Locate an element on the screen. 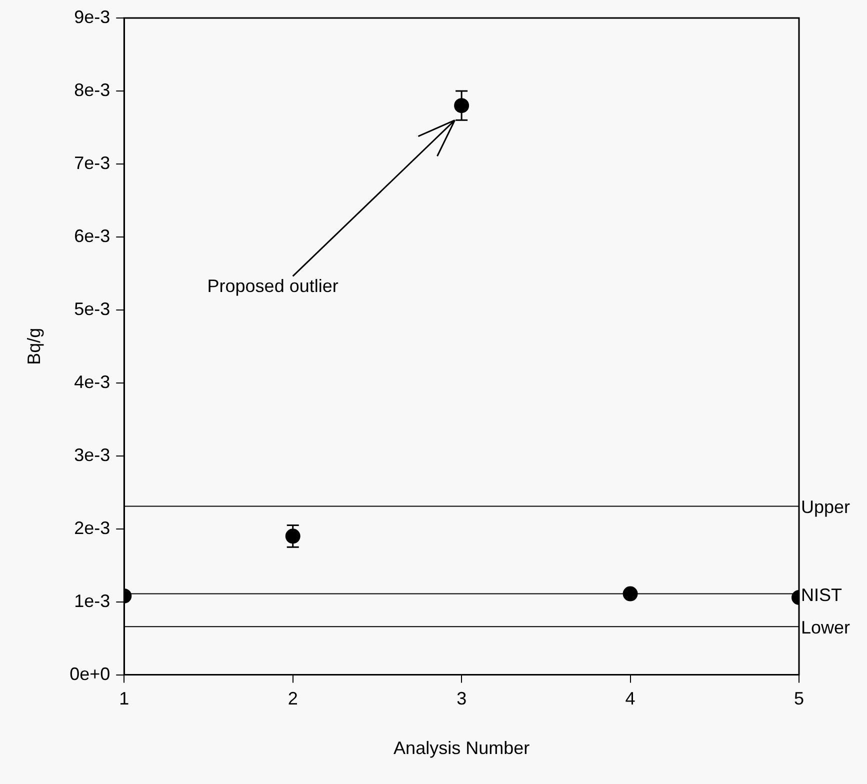 This screenshot has width=867, height=784. y-tick-label: 2e-3 is located at coordinates (92, 528).